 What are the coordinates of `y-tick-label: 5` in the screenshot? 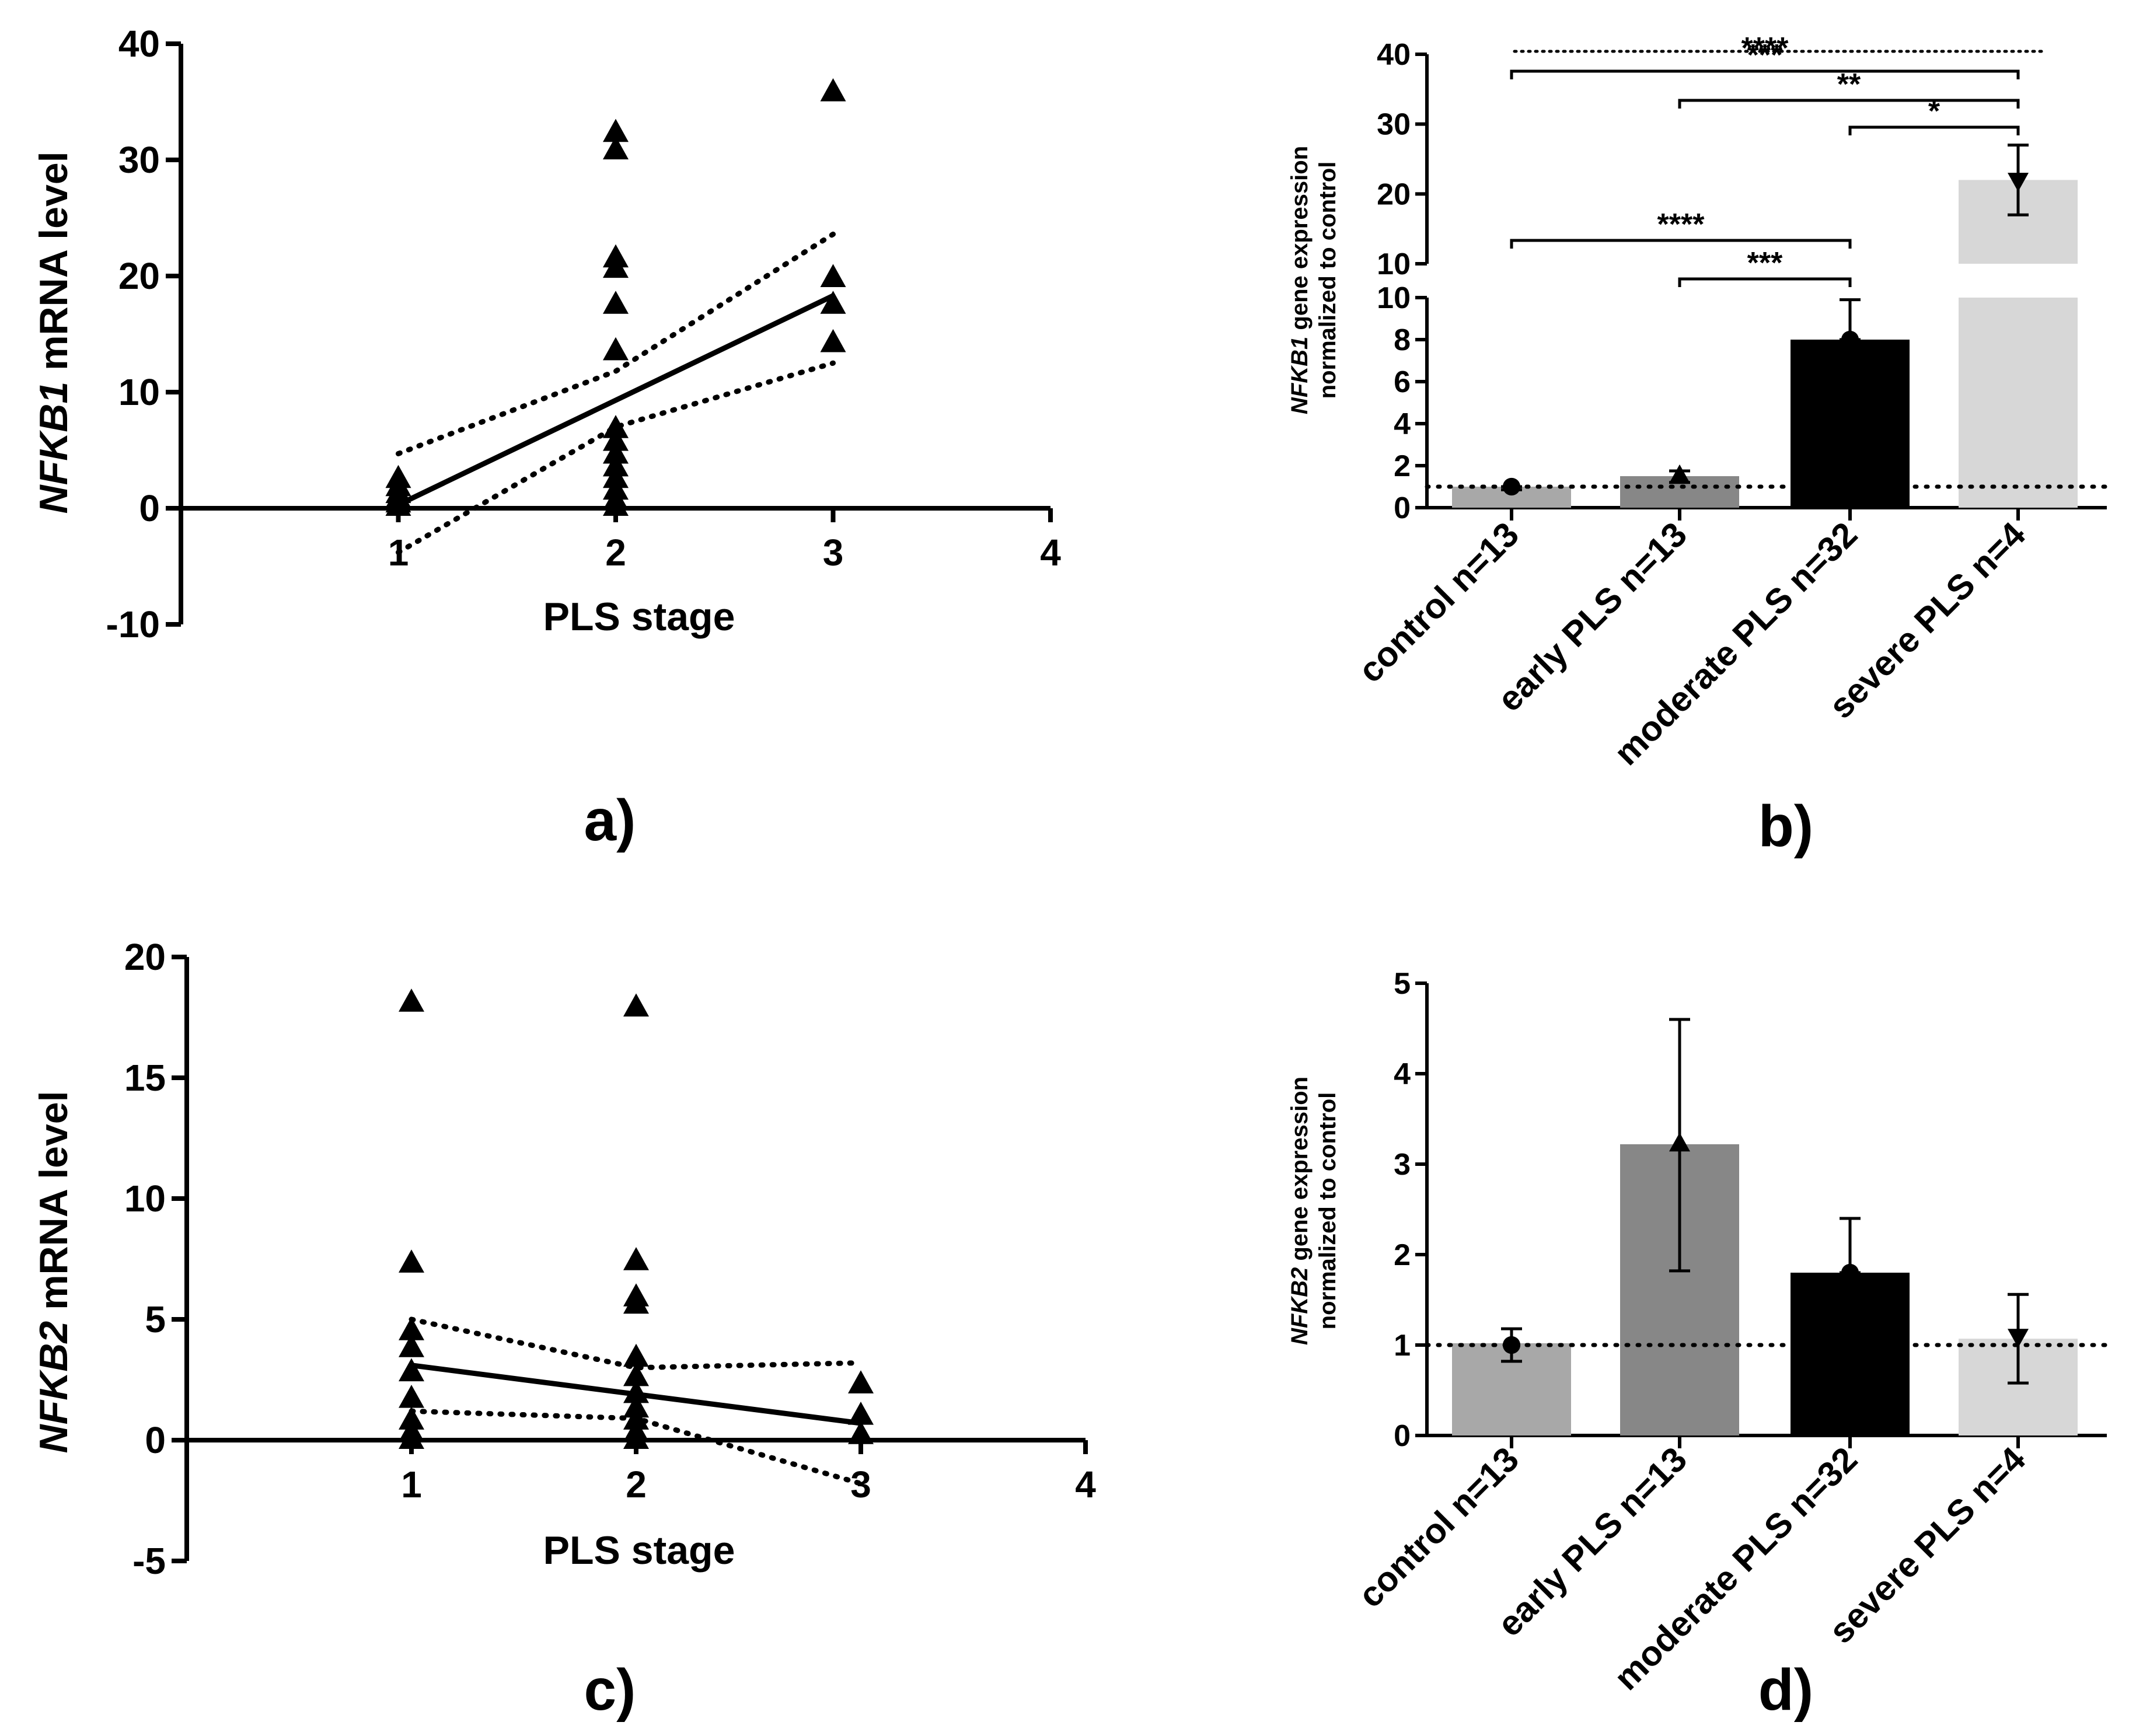 It's located at (156, 1319).